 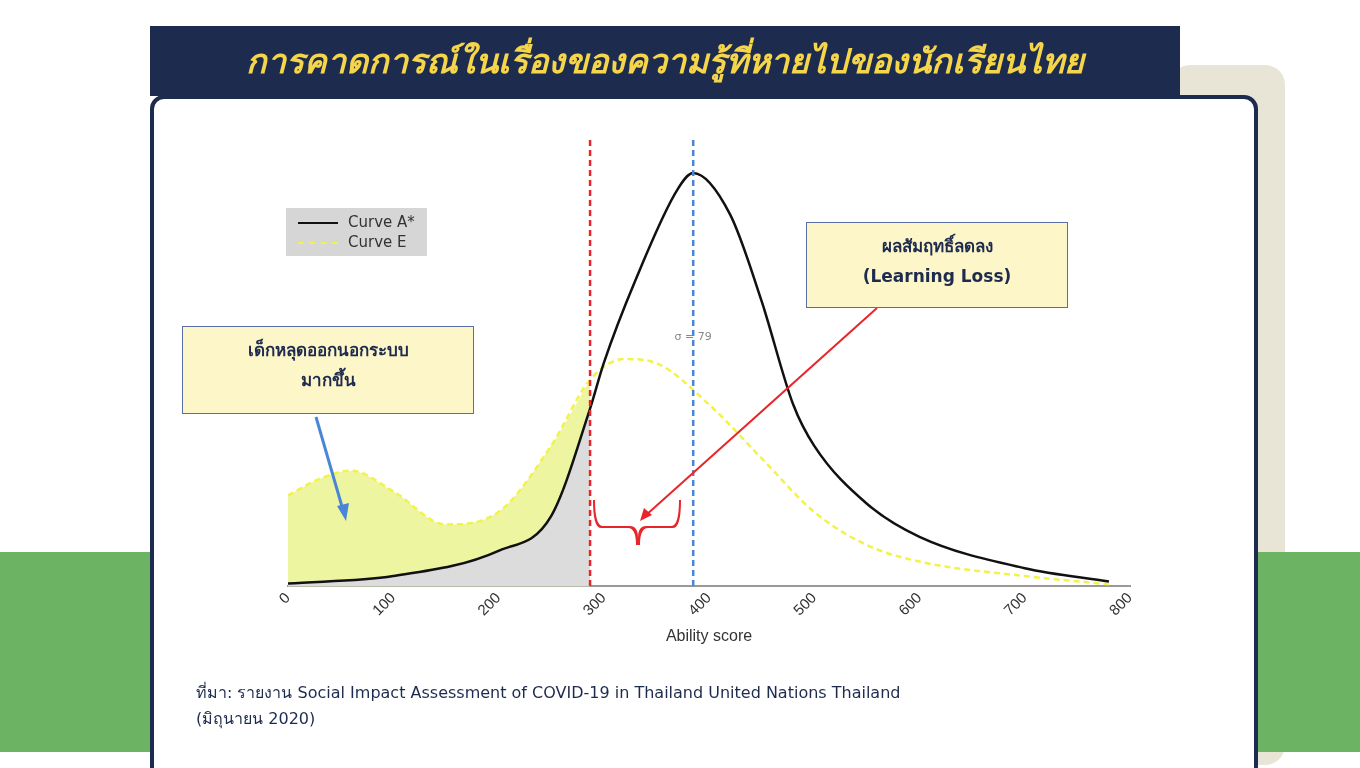 I want to click on x-tick-label: 300, so click(x=594, y=603).